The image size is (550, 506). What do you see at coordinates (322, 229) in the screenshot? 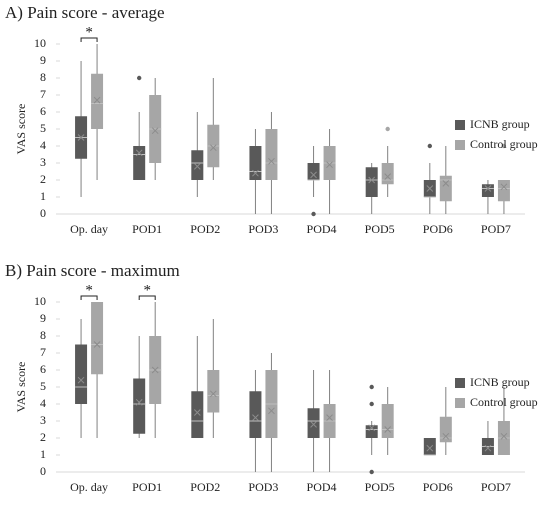
I see `x-tick-label: POD4` at bounding box center [322, 229].